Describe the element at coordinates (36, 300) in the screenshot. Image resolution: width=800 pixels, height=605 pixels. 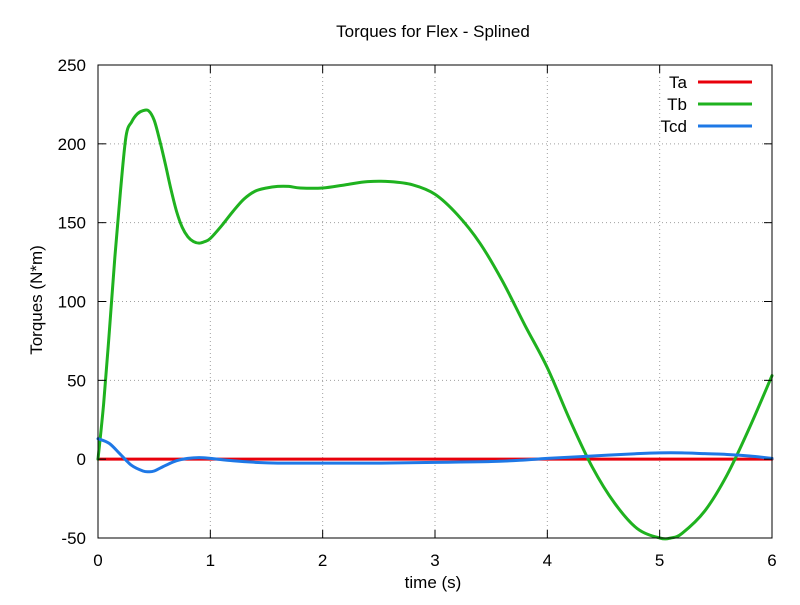
I see `y-axis-label: Torques (N*m)` at that location.